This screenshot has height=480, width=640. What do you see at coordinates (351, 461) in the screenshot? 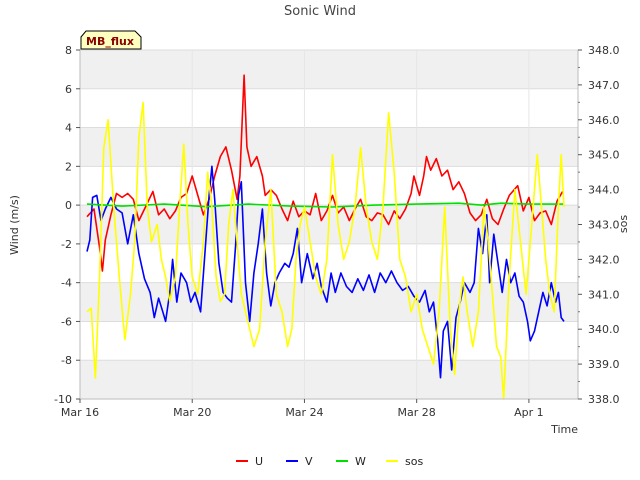
I see `legend-item-w: W` at bounding box center [351, 461].